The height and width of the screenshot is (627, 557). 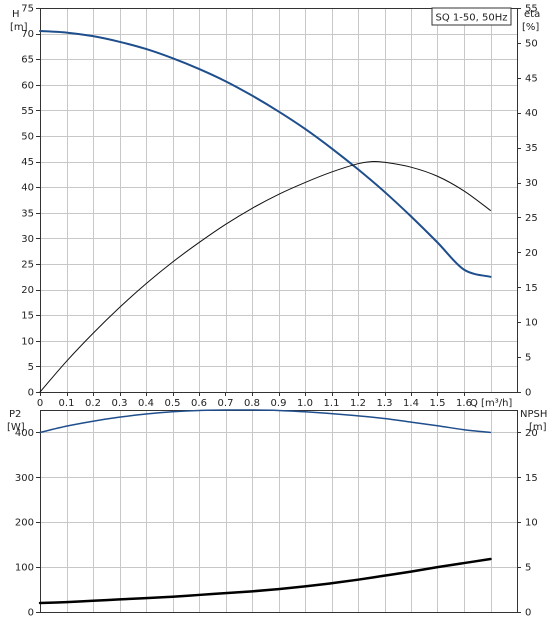 What do you see at coordinates (531, 9) in the screenshot?
I see `right-tick-label: 55` at bounding box center [531, 9].